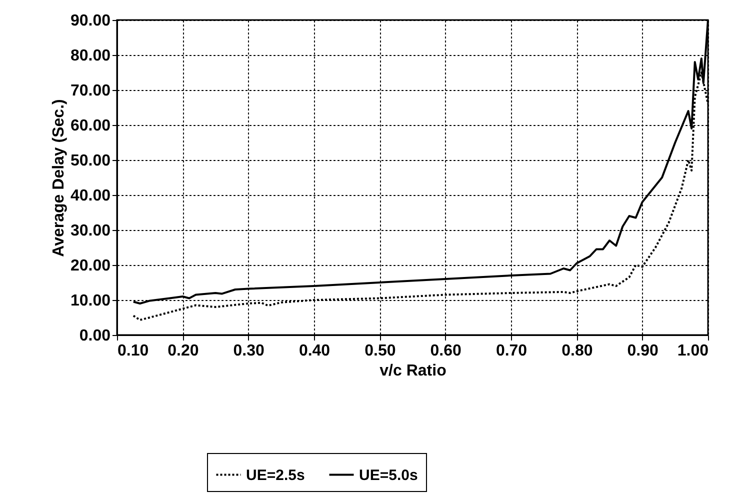 The height and width of the screenshot is (498, 732). What do you see at coordinates (90, 161) in the screenshot?
I see `y-tick-label: 50.00` at bounding box center [90, 161].